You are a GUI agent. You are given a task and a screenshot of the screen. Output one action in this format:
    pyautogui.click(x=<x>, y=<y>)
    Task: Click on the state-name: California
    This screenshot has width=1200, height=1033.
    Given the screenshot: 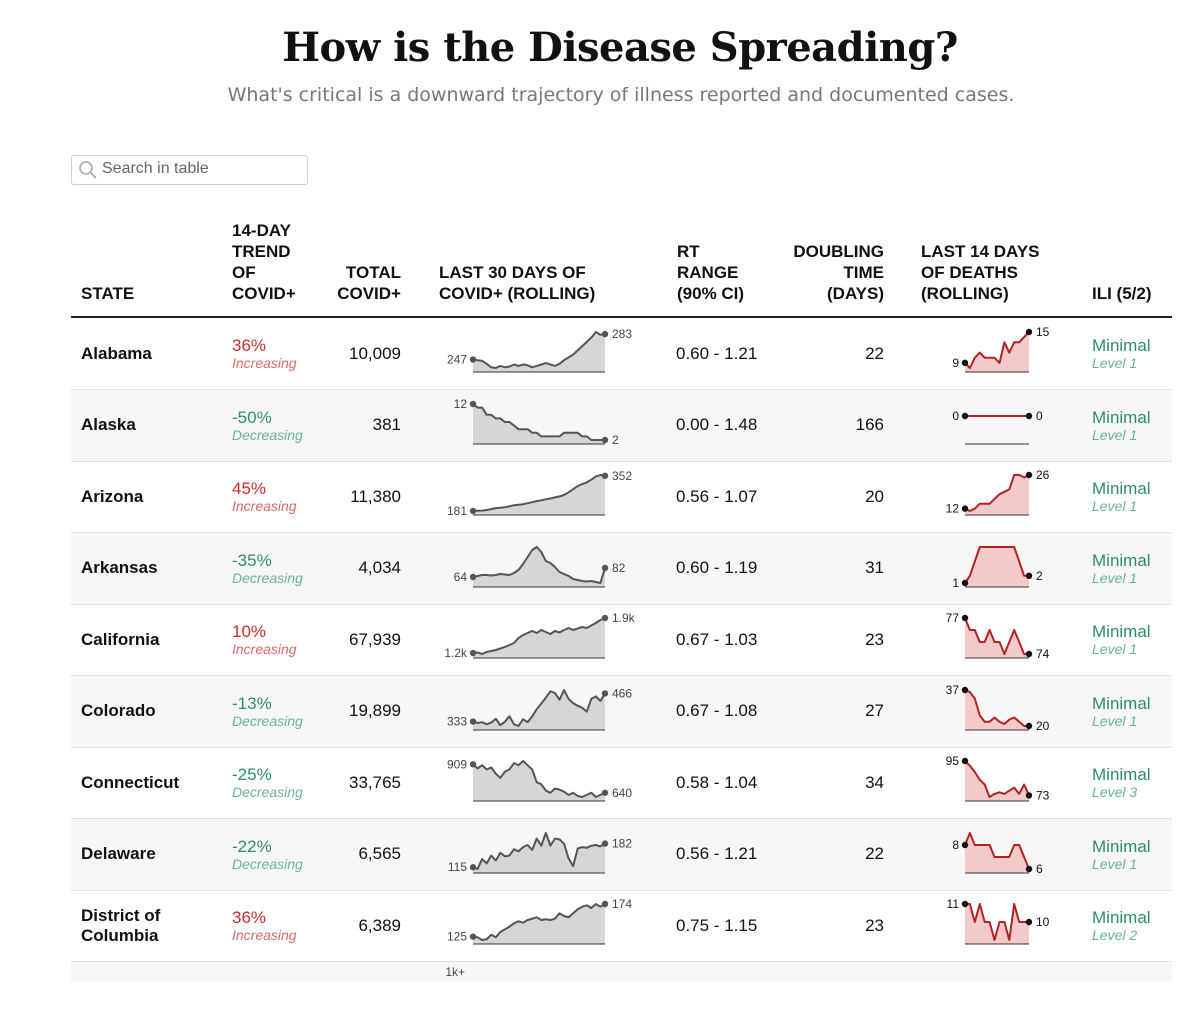 What is the action you would take?
    pyautogui.click(x=151, y=639)
    